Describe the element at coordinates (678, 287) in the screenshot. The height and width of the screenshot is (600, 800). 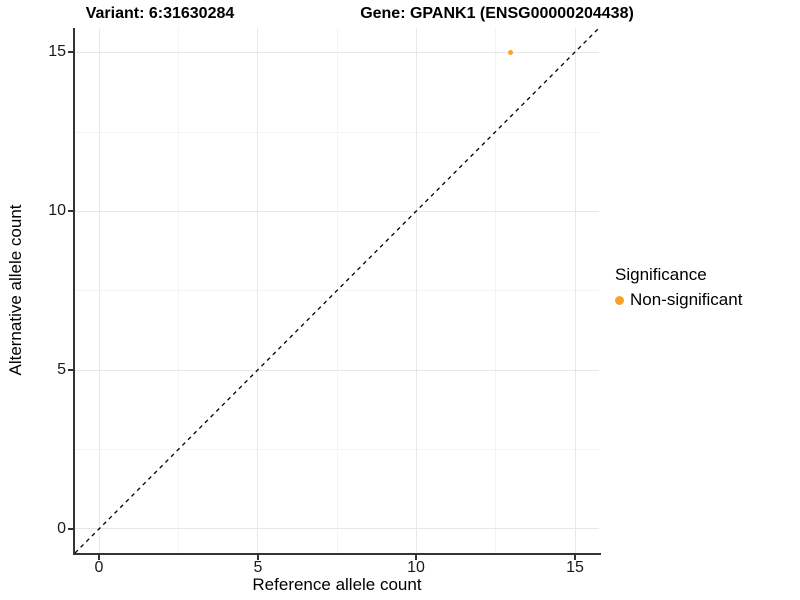
I see `legend: Significance Non-significant` at that location.